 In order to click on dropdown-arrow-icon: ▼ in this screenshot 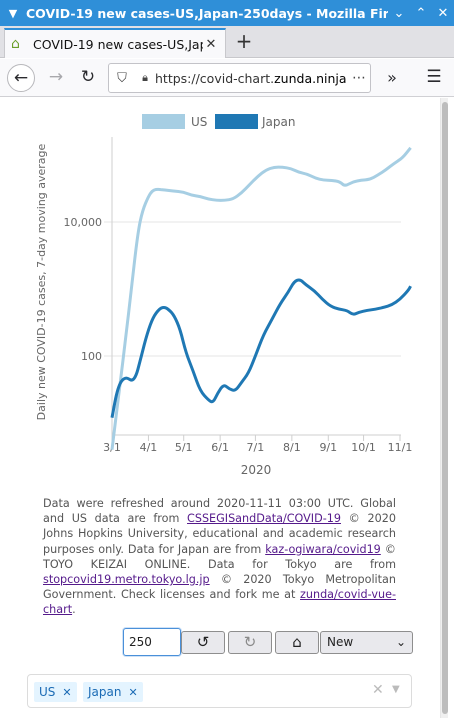, I will do `click(396, 689)`.